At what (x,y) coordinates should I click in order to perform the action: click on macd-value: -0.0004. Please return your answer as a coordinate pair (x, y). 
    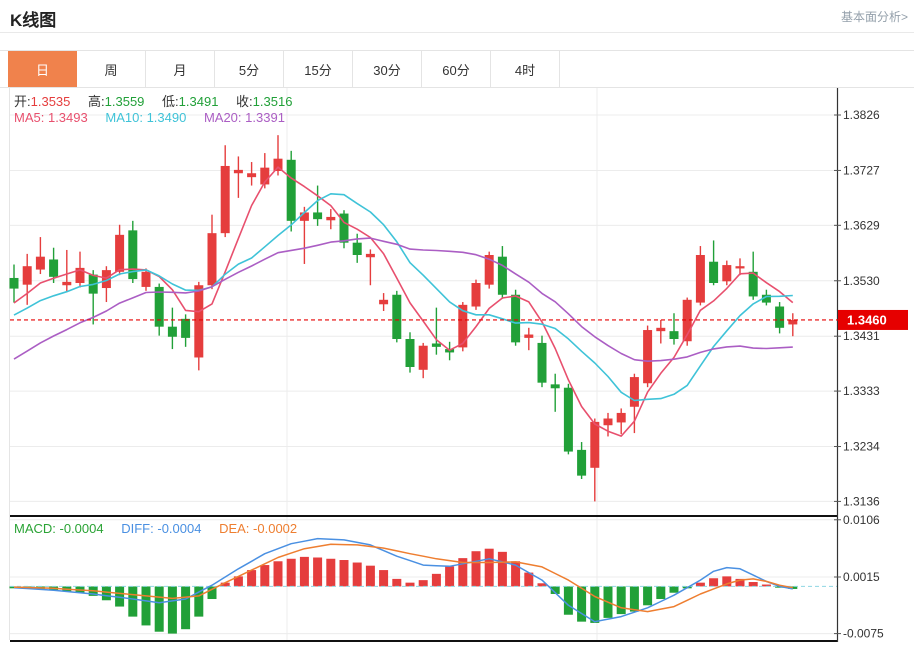
    Looking at the image, I should click on (81, 528).